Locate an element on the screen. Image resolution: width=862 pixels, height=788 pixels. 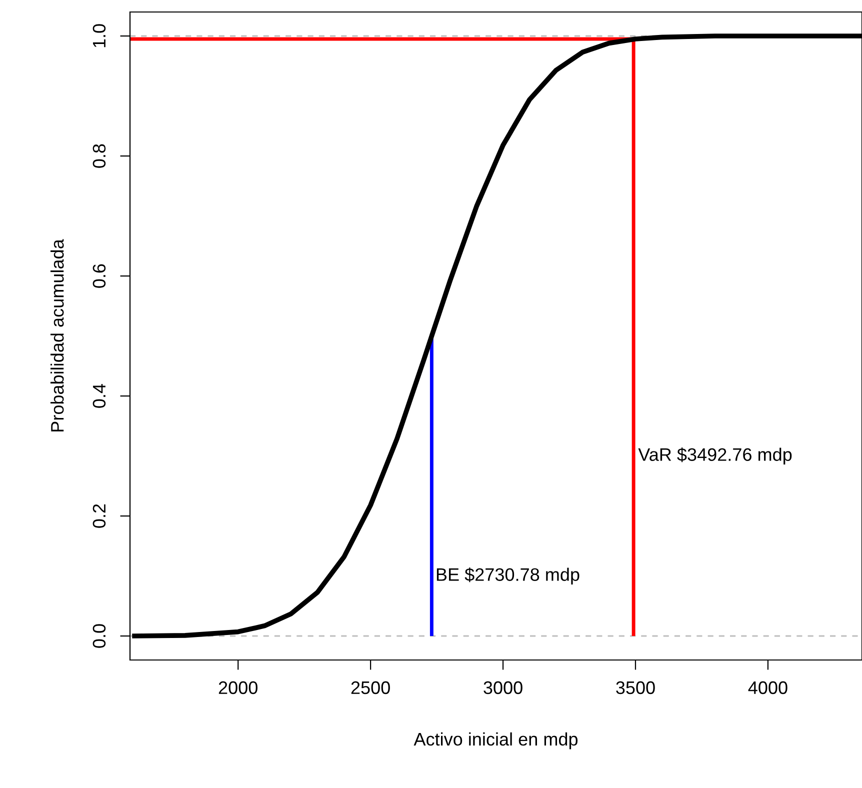
x-axis-title: Activo inicial en mdp is located at coordinates (496, 741).